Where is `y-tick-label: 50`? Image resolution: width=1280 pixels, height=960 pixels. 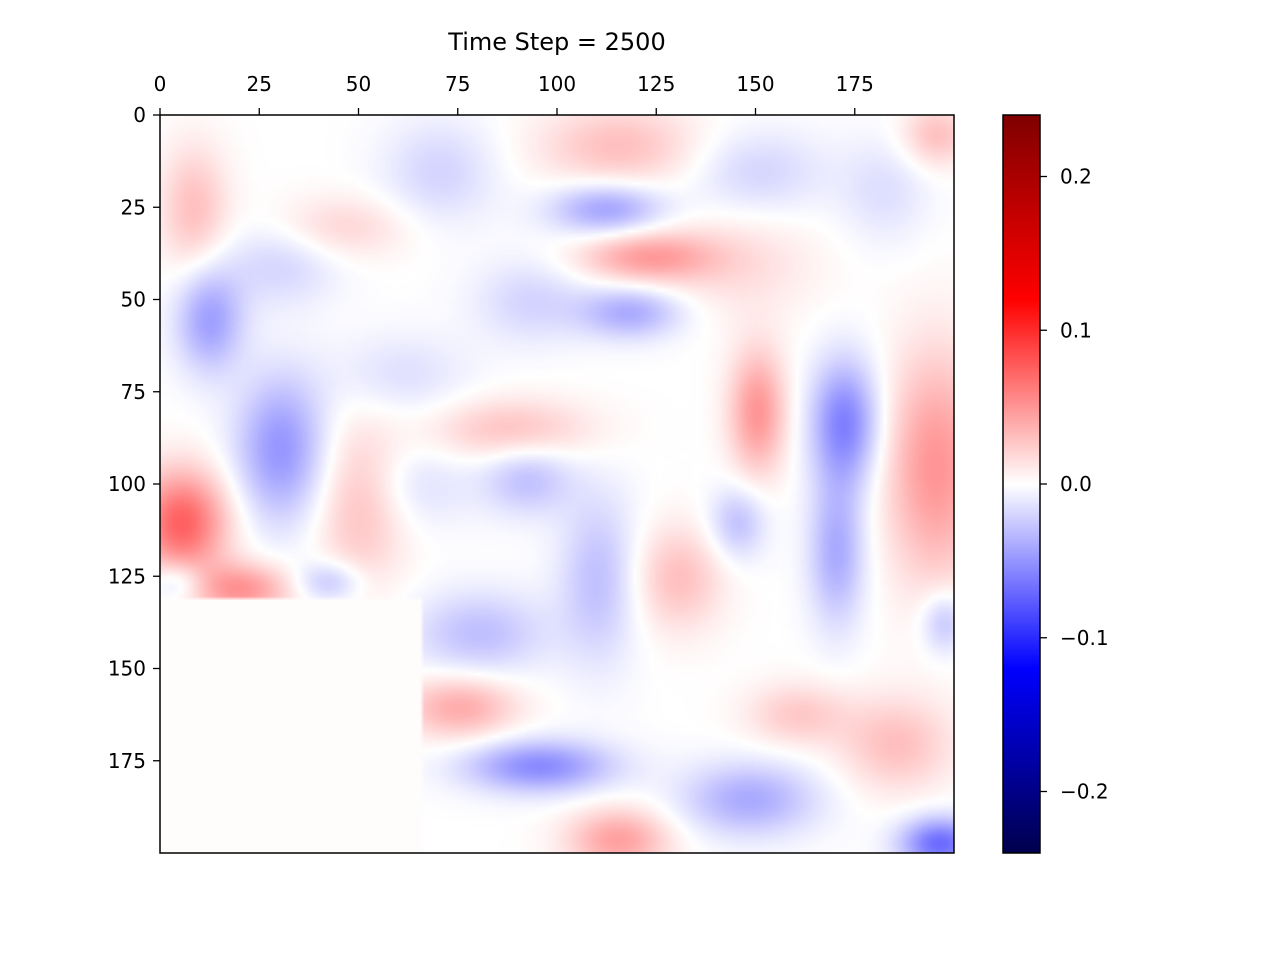
y-tick-label: 50 is located at coordinates (133, 300).